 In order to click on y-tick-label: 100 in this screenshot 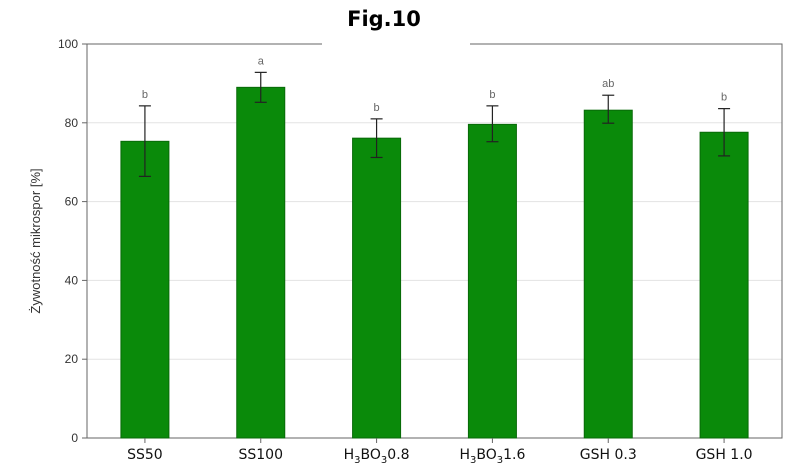, I will do `click(68, 44)`.